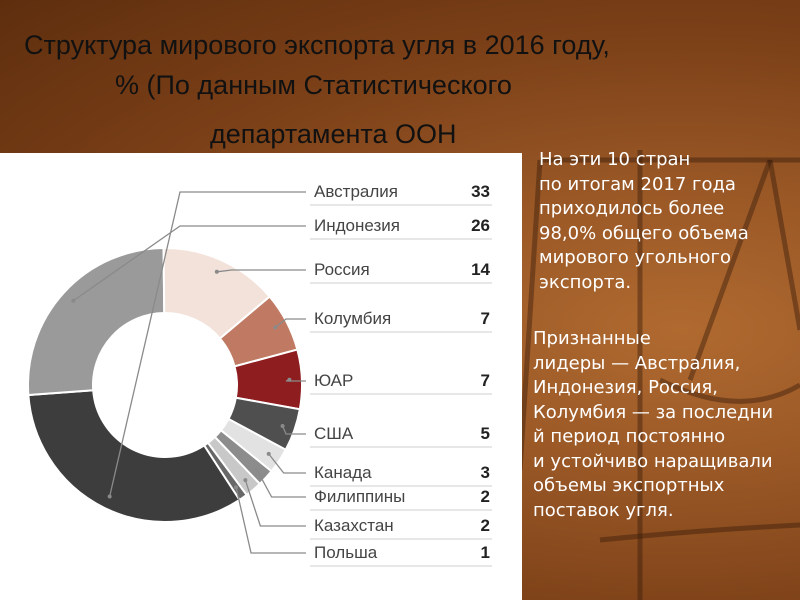 This screenshot has height=600, width=800. I want to click on note1-line: по итогам 2017 года, so click(637, 184).